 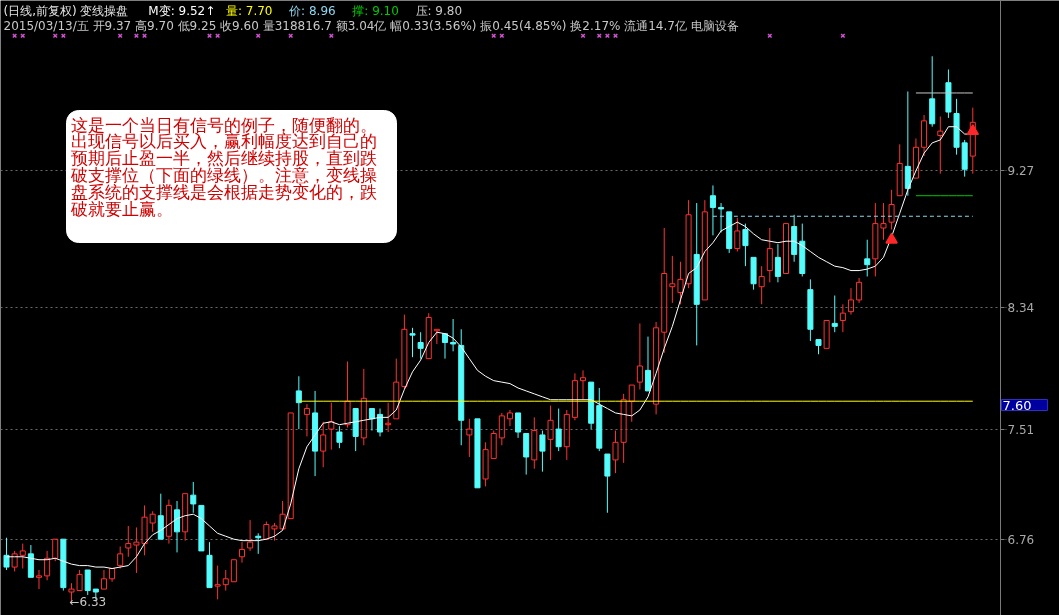 I want to click on text: 7.60, so click(x=1017, y=405).